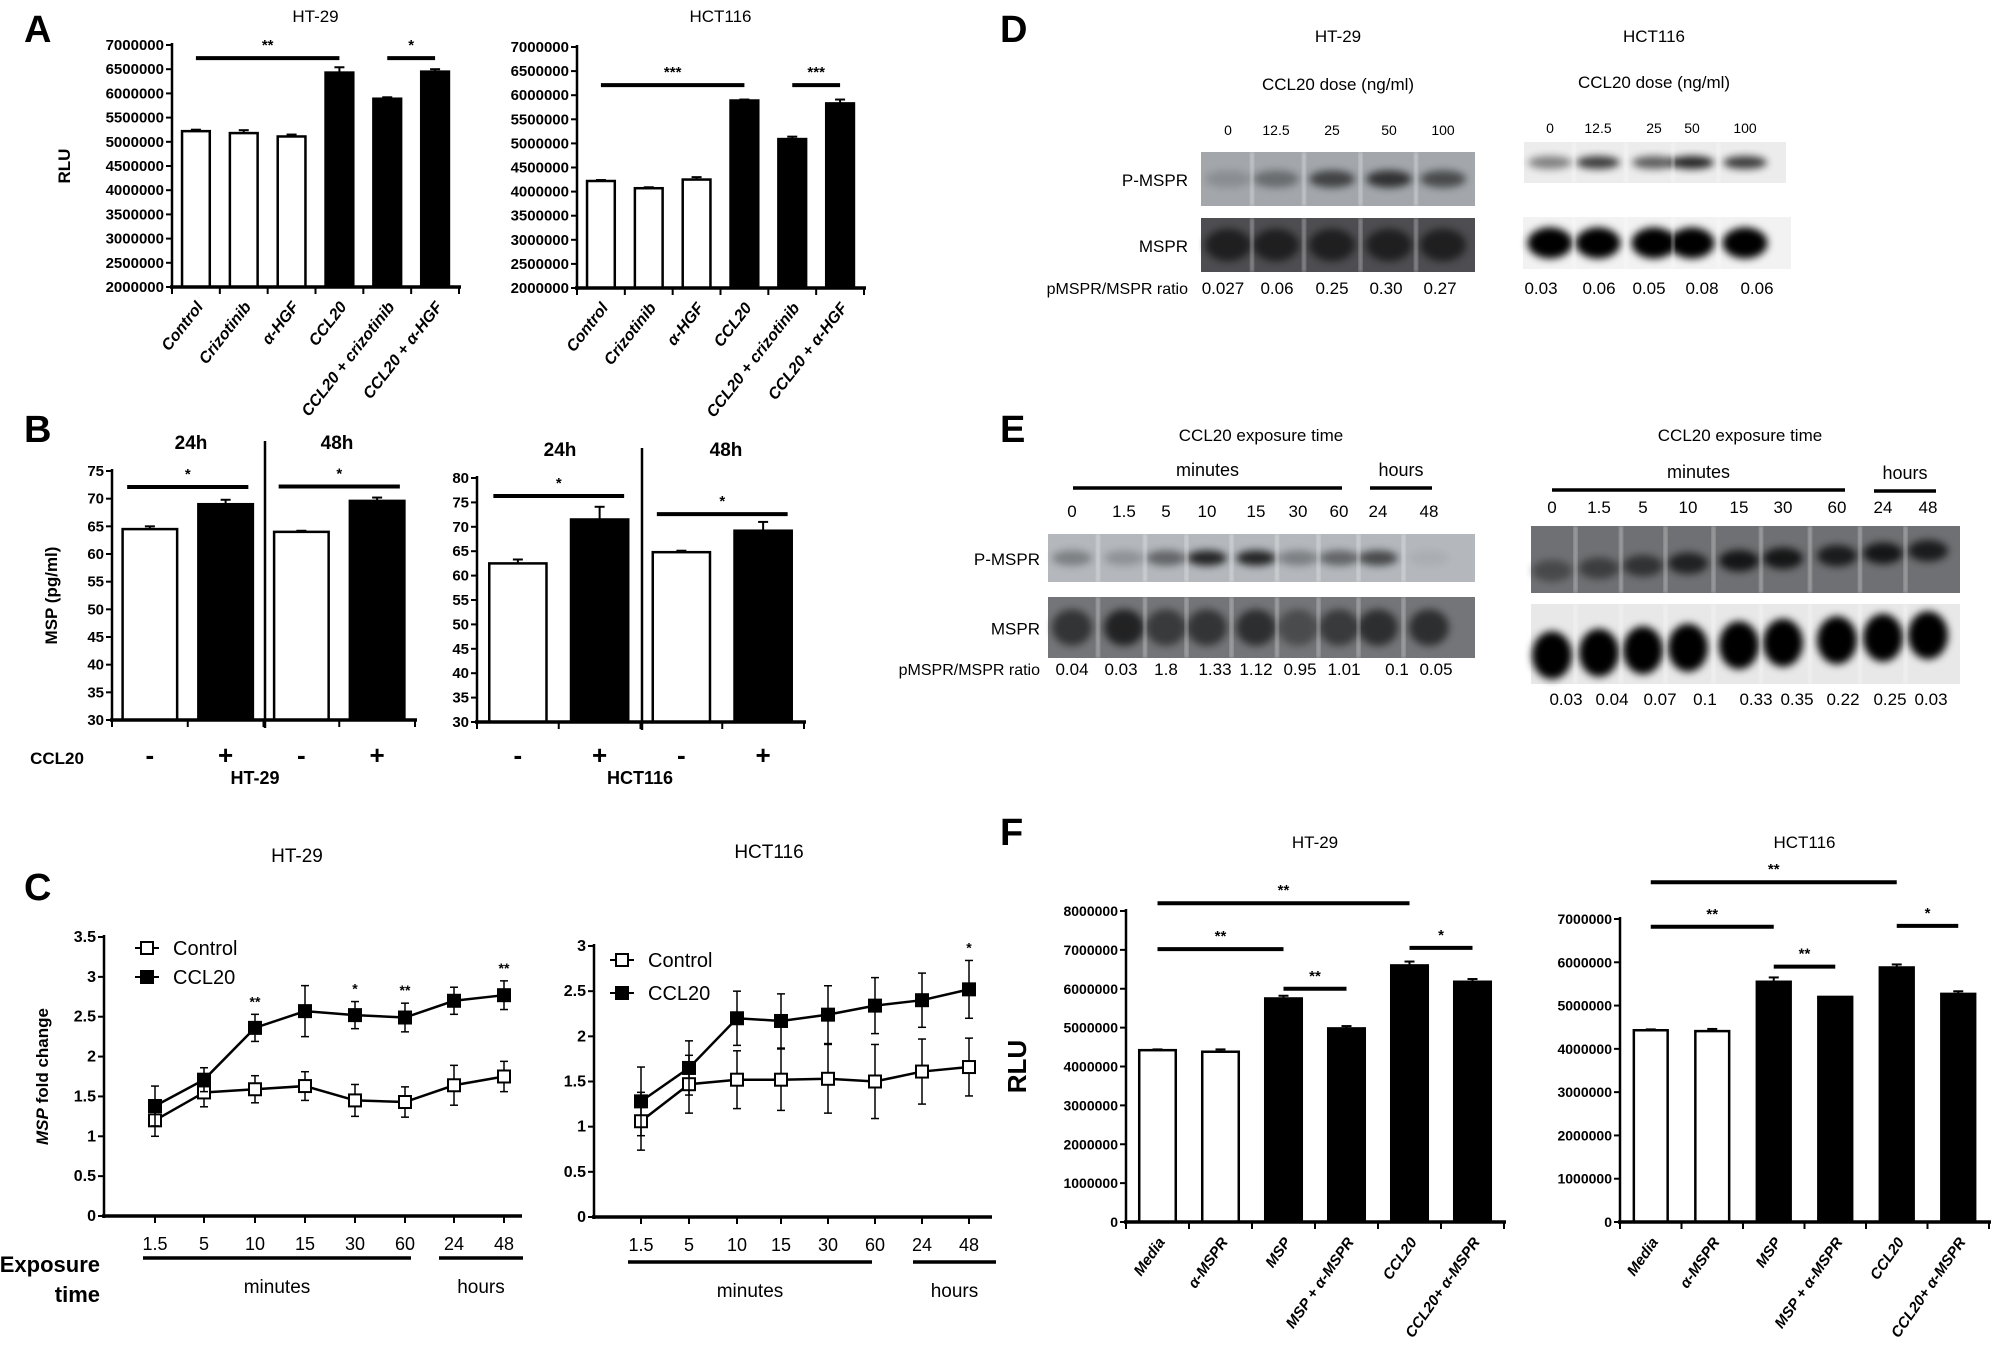 The height and width of the screenshot is (1354, 2000). Describe the element at coordinates (135, 214) in the screenshot. I see `y-tick-label: 3500000` at that location.